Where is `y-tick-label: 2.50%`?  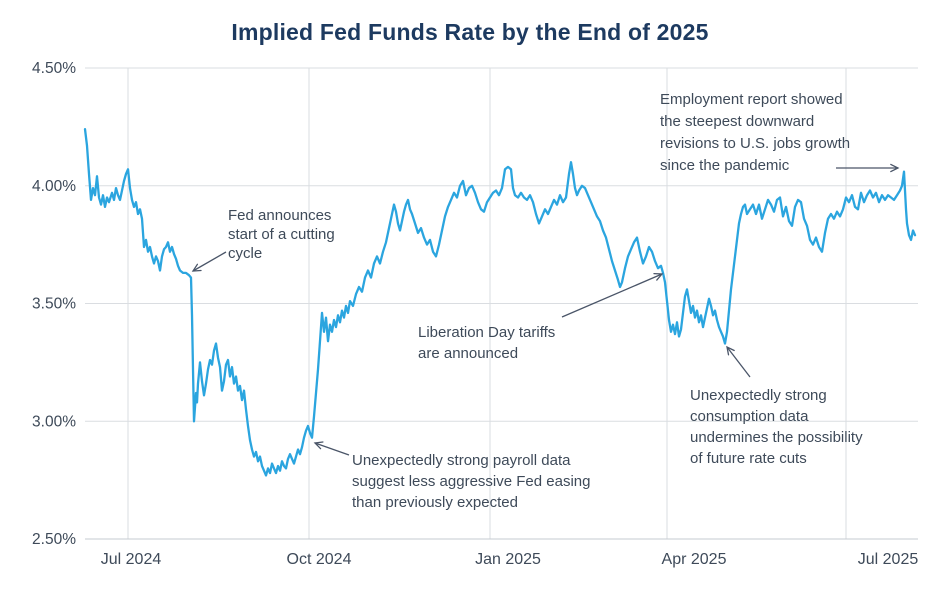
y-tick-label: 2.50% is located at coordinates (54, 539).